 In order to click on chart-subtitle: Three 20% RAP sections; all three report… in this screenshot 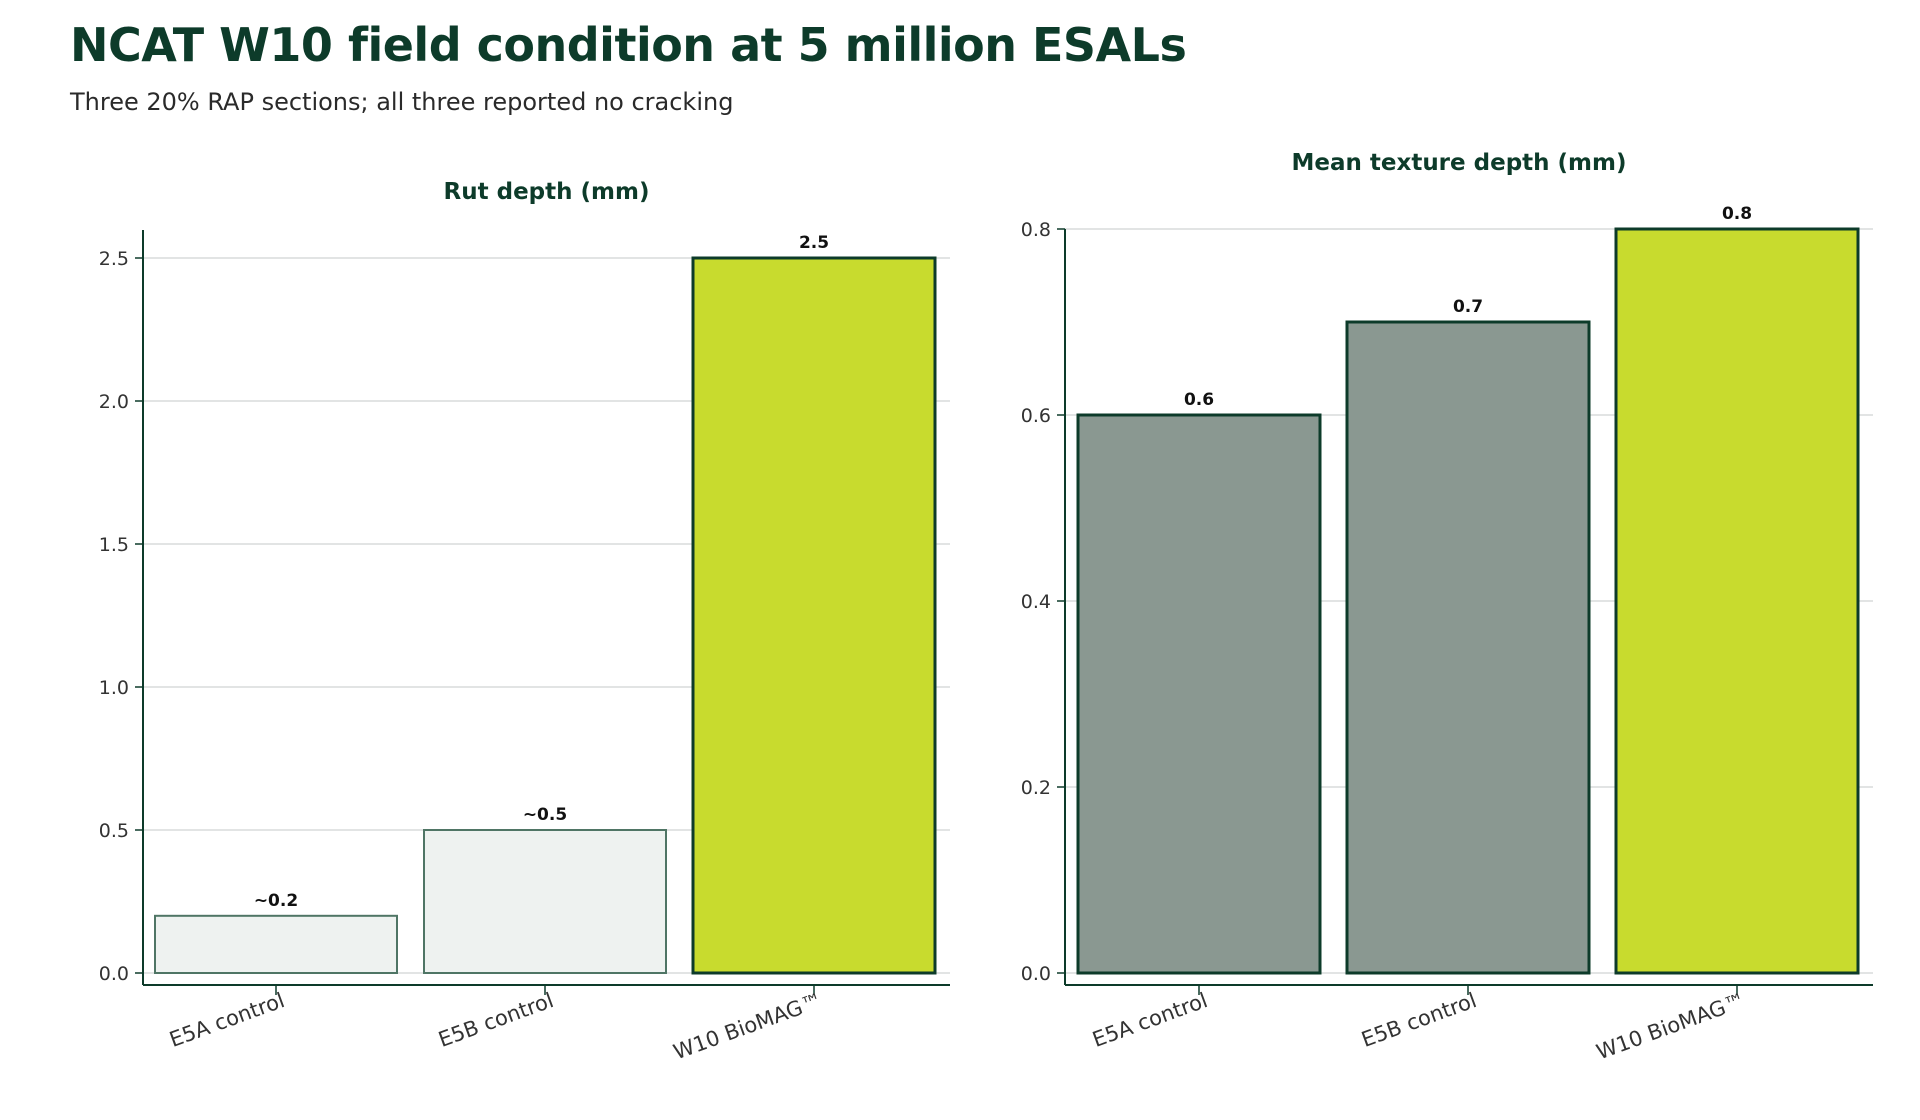, I will do `click(402, 102)`.